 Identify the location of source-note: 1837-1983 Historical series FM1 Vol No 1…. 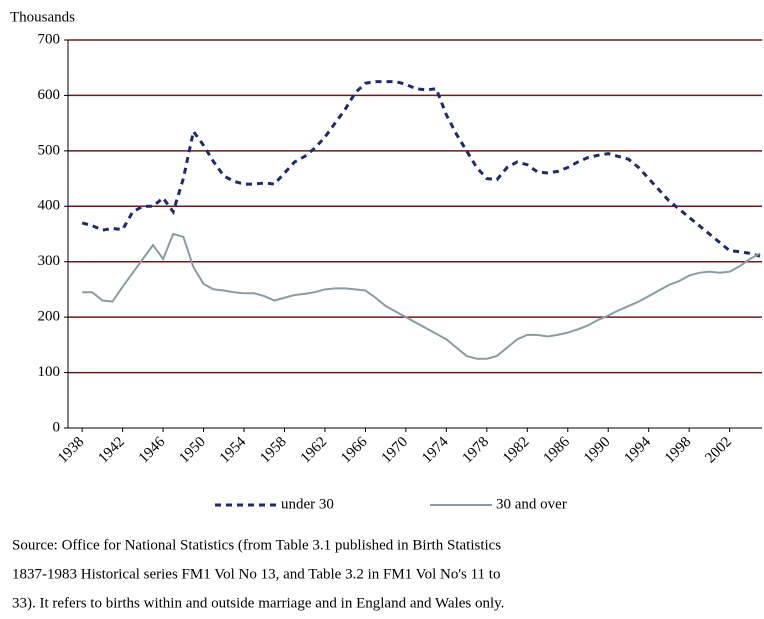
(256, 574).